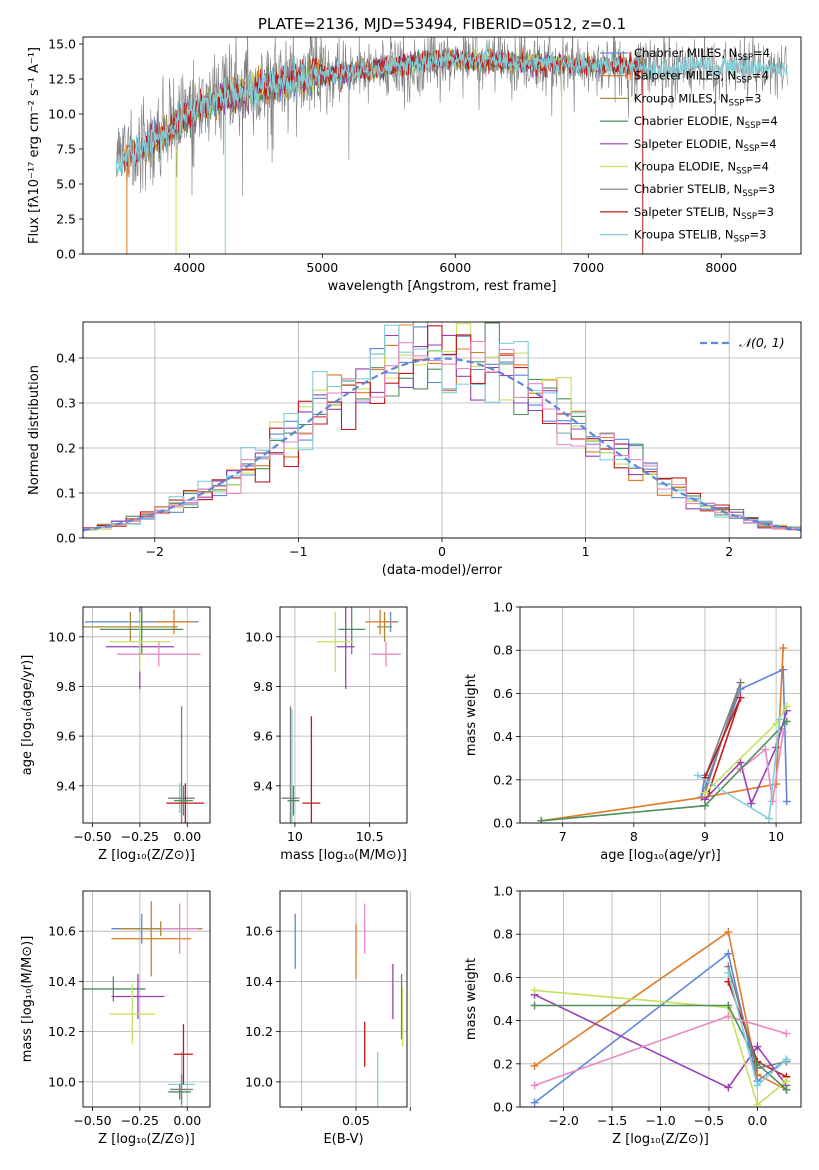 The height and width of the screenshot is (1170, 819). What do you see at coordinates (660, 855) in the screenshot?
I see `x-axis-label: age [log₁₀(age/yr)]` at bounding box center [660, 855].